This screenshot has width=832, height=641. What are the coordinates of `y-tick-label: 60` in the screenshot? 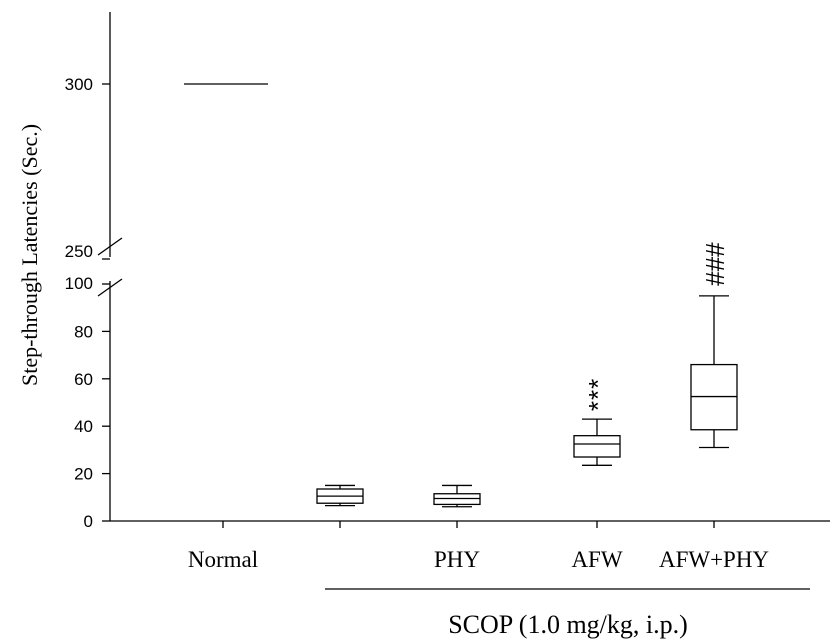 It's located at (83, 379).